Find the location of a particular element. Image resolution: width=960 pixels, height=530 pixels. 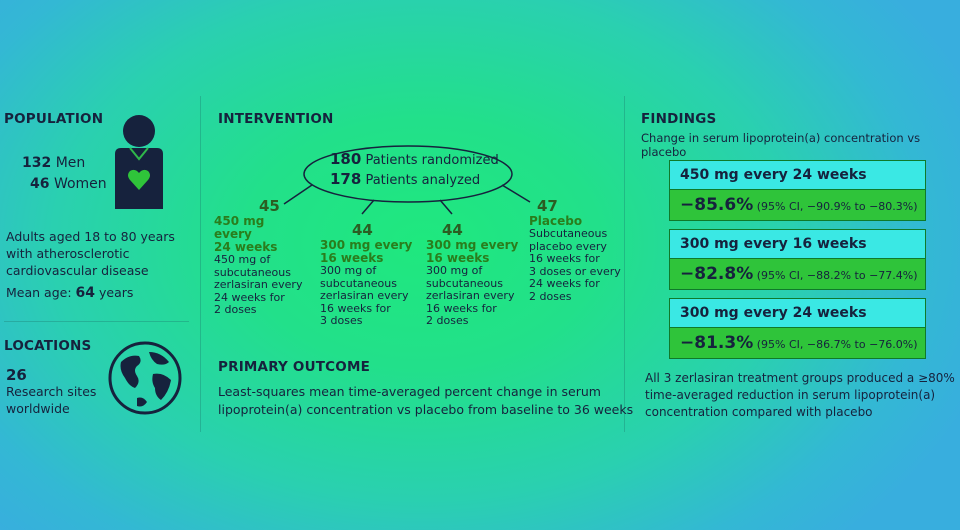

finding-card-label: 450 mg every 24 weeks is located at coordinates (797, 174).